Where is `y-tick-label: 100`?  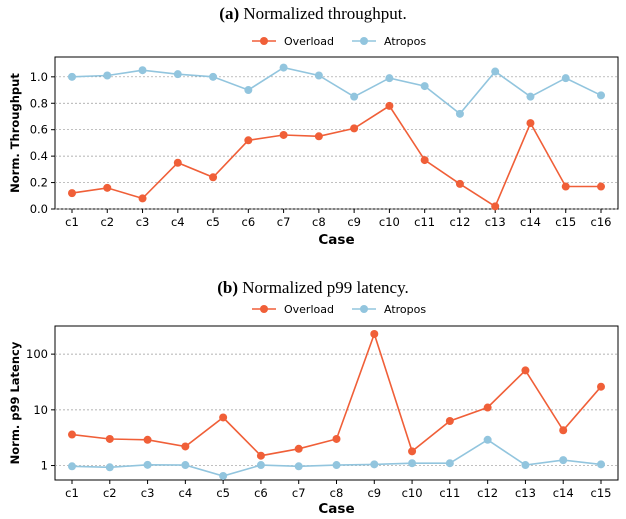 y-tick-label: 100 is located at coordinates (37, 354).